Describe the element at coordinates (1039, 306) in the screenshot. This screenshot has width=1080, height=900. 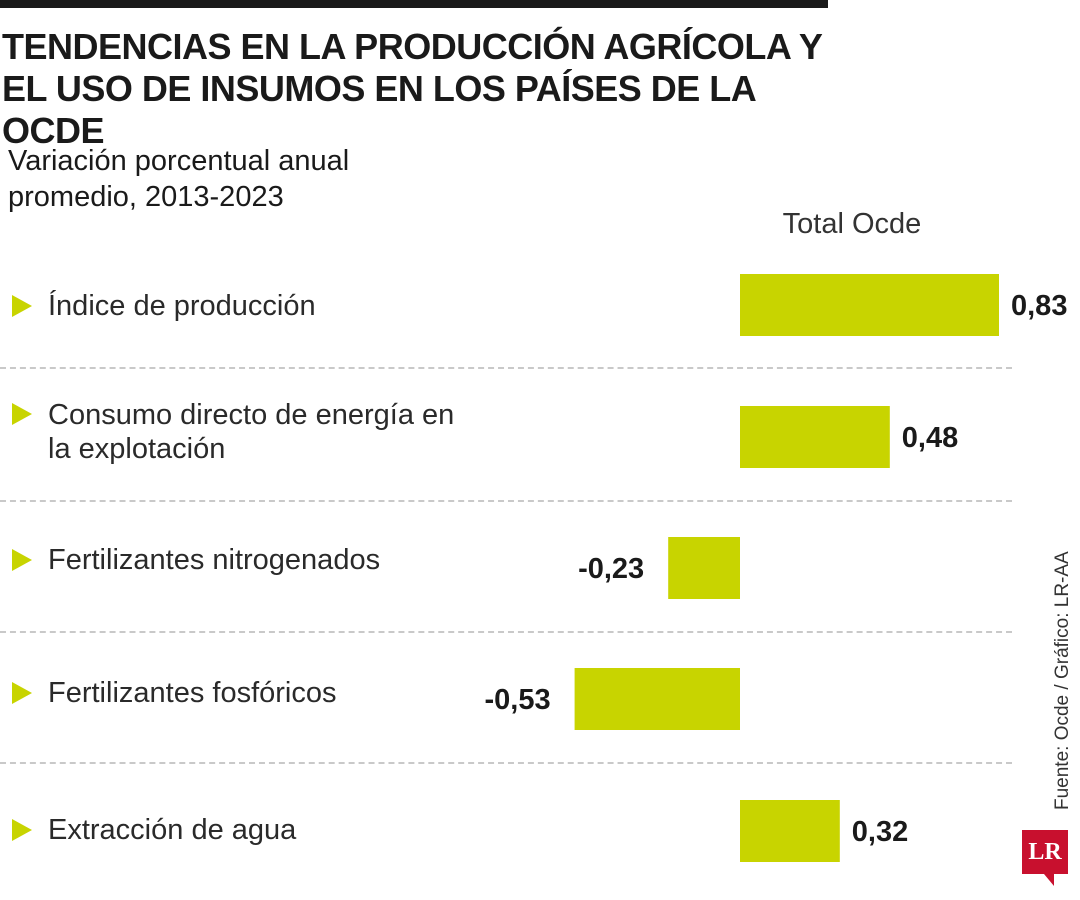
I see `data-label: 0,83` at that location.